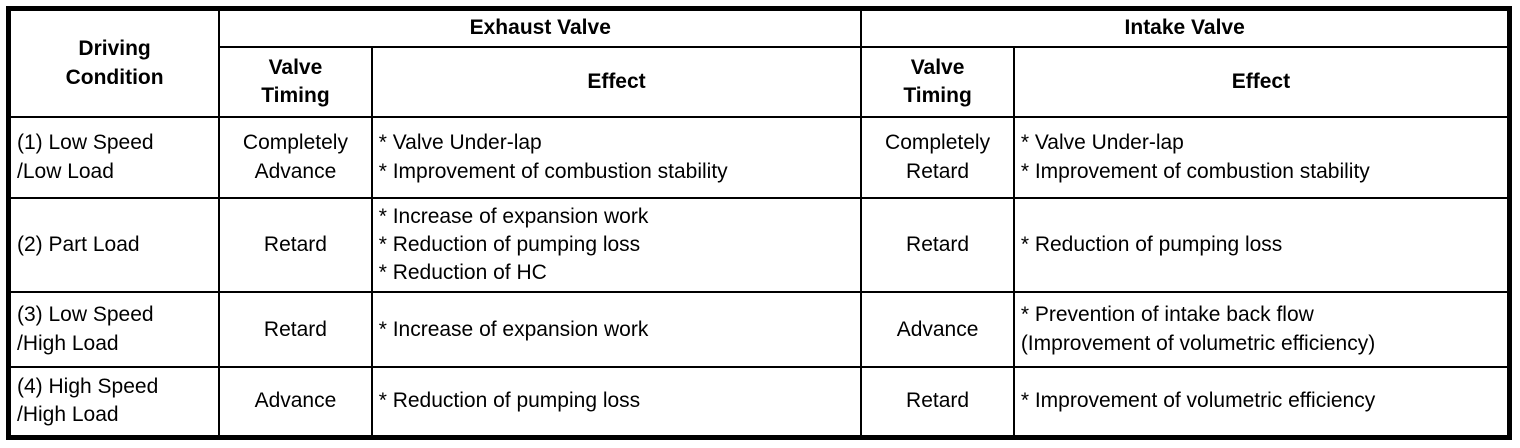 Image resolution: width=1520 pixels, height=448 pixels. Describe the element at coordinates (616, 329) in the screenshot. I see `cell-exhaust-effect: * Increase of expansion work` at that location.